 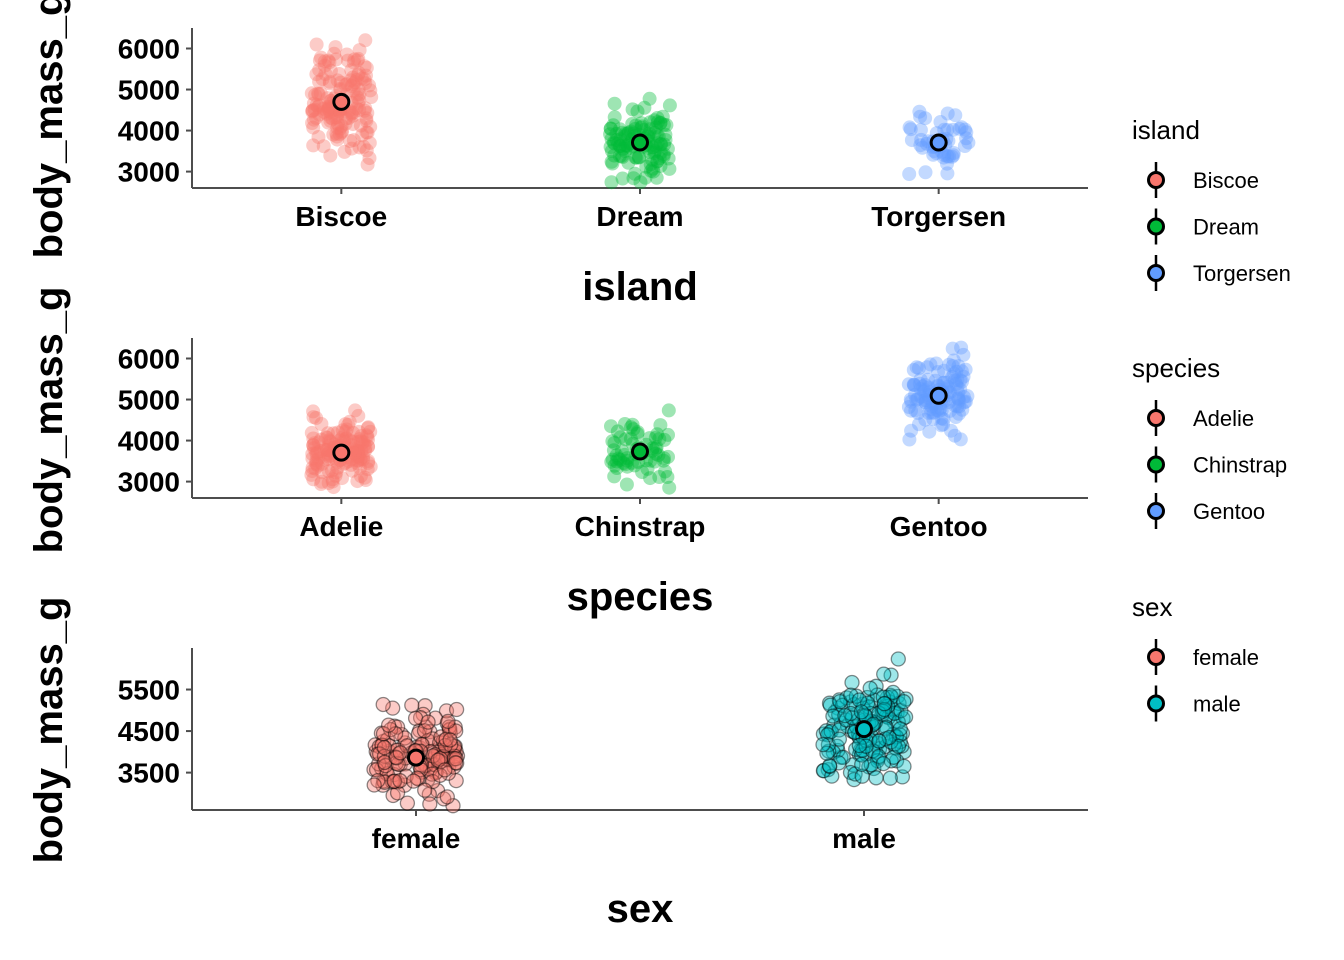 What do you see at coordinates (1209, 441) in the screenshot?
I see `legend-species: species Adelie Chinstrap Gentoo` at bounding box center [1209, 441].